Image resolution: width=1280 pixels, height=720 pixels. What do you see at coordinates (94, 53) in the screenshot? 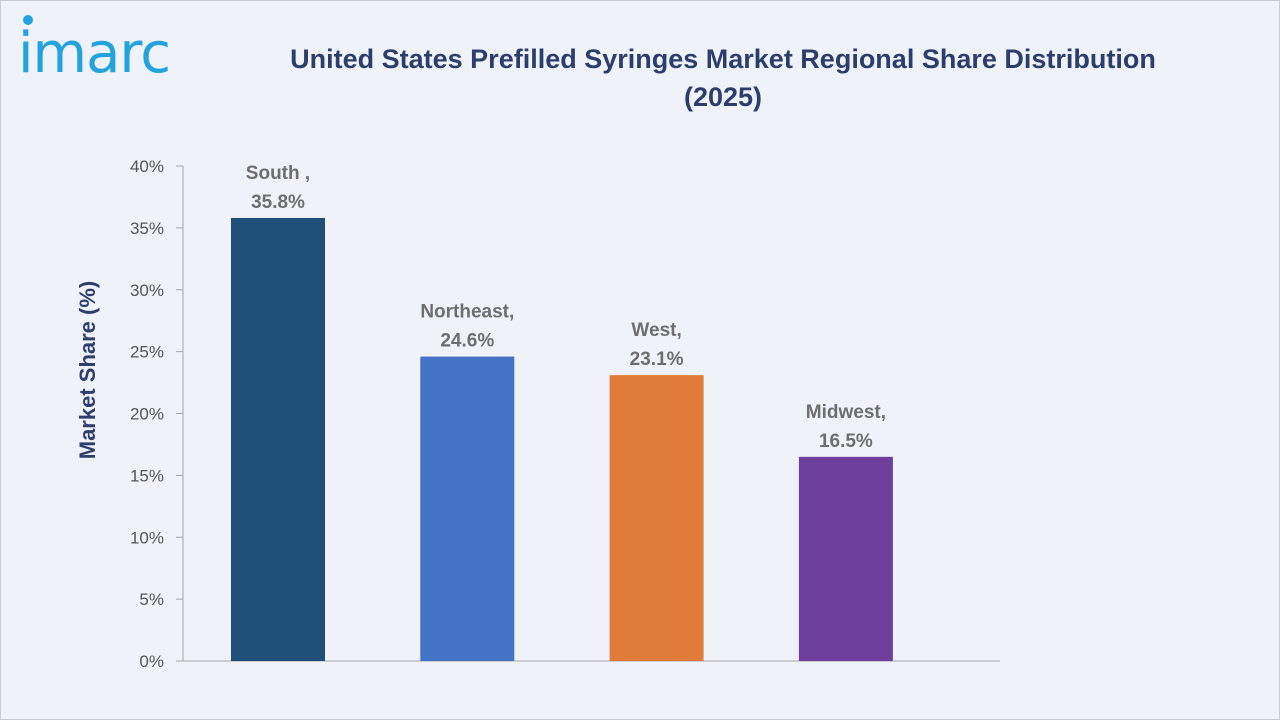
I see `logo-text: imarc` at bounding box center [94, 53].